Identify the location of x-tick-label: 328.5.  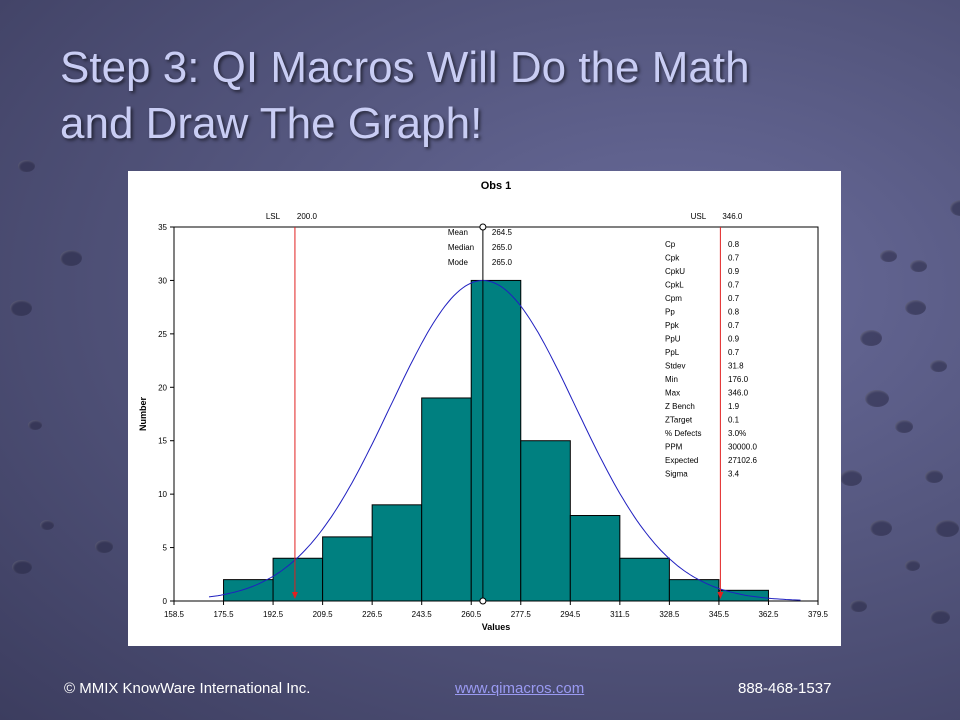
(669, 614).